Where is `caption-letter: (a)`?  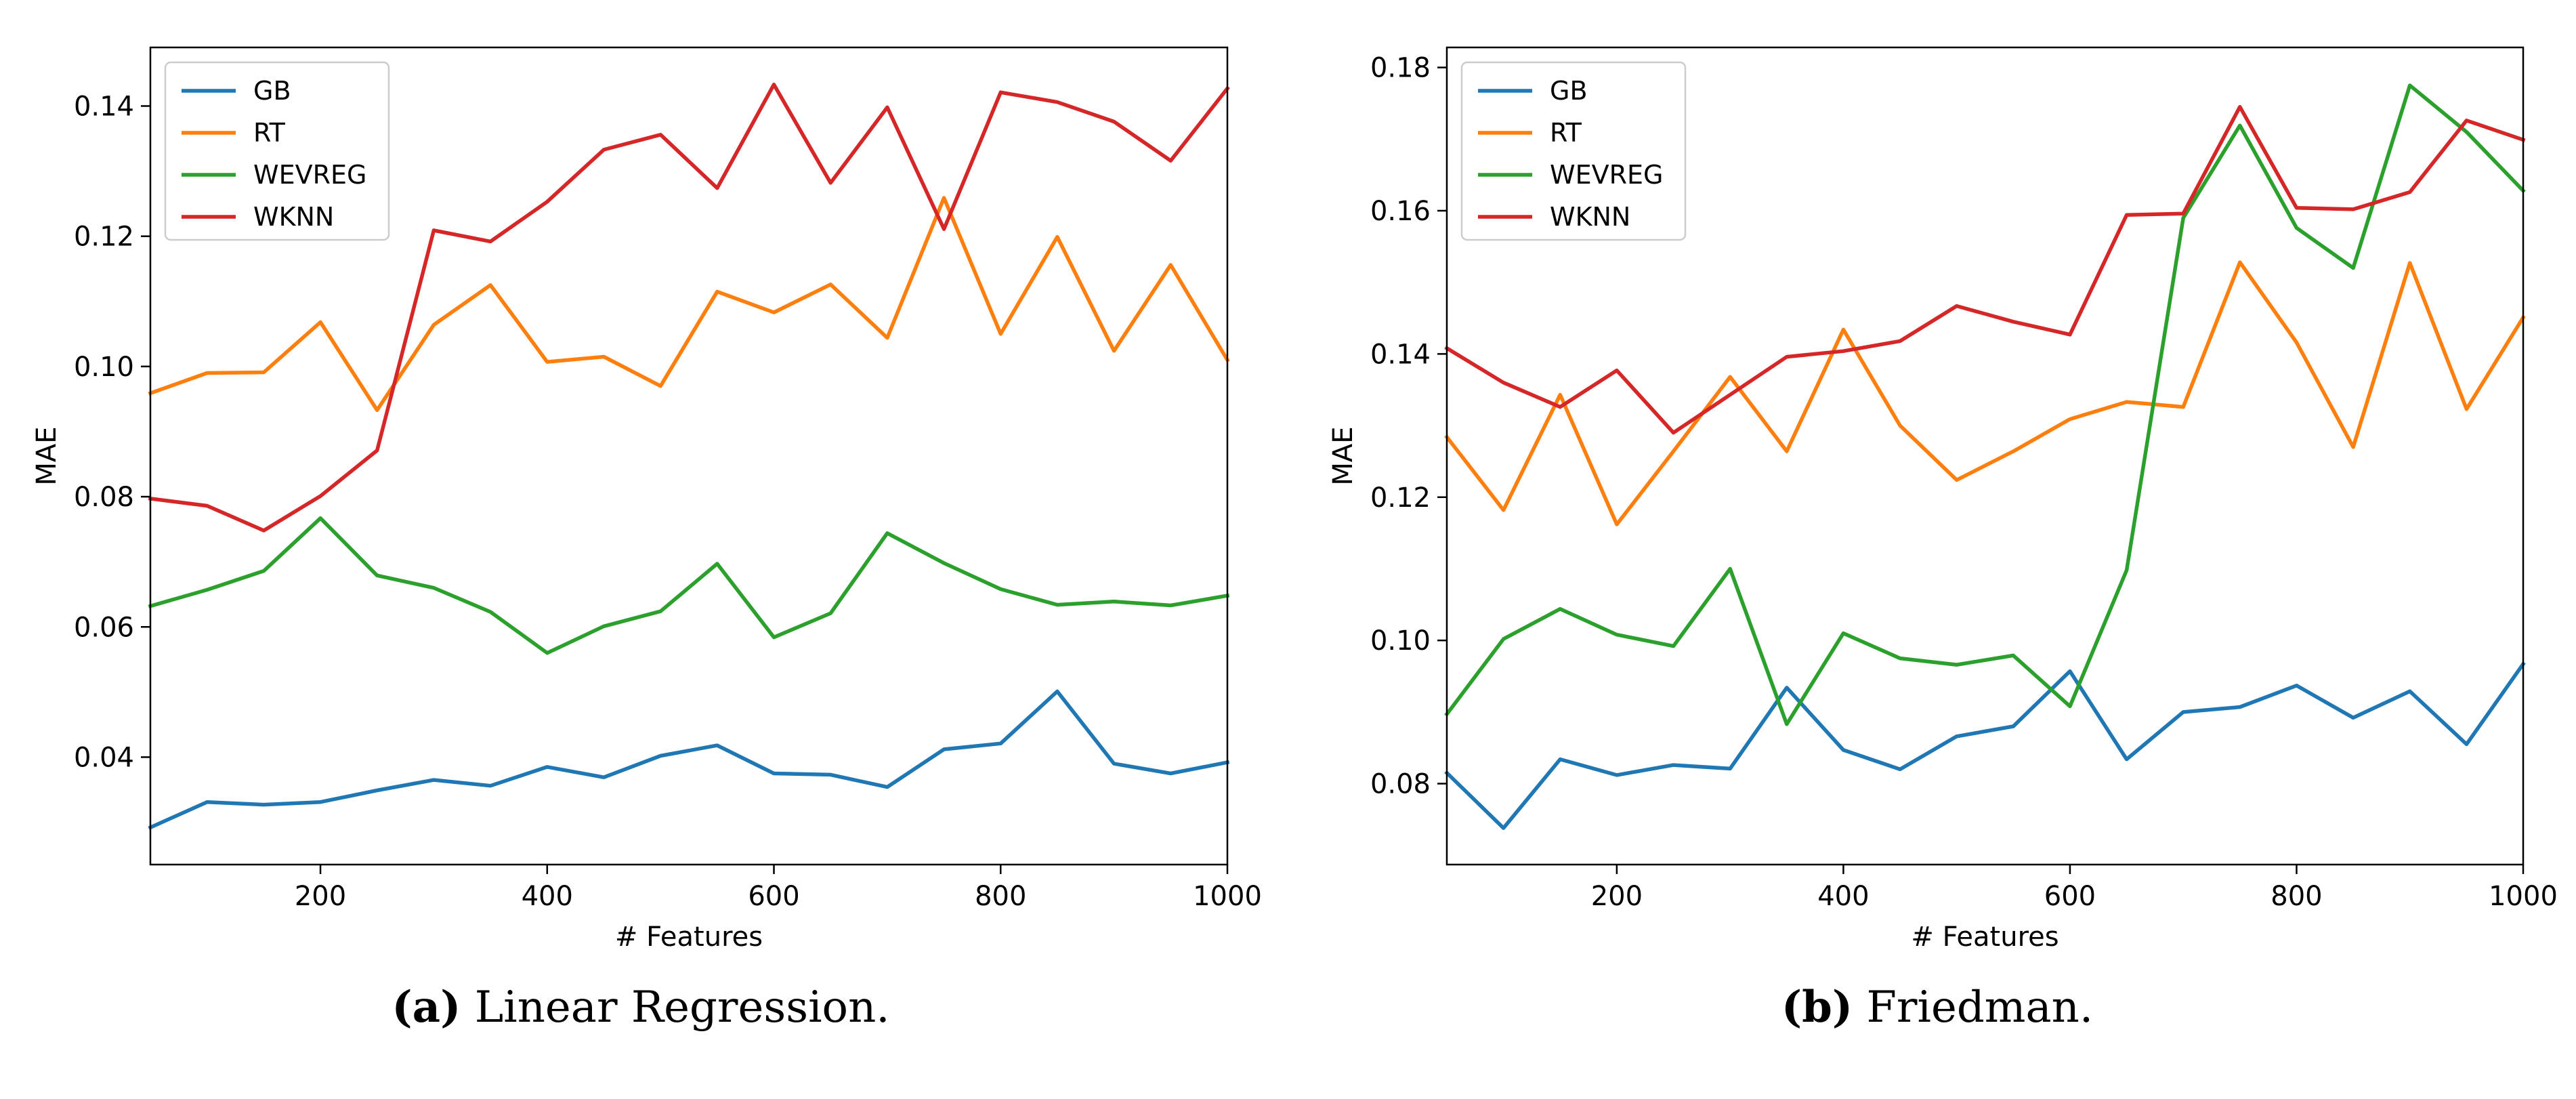 caption-letter: (a) is located at coordinates (426, 1007).